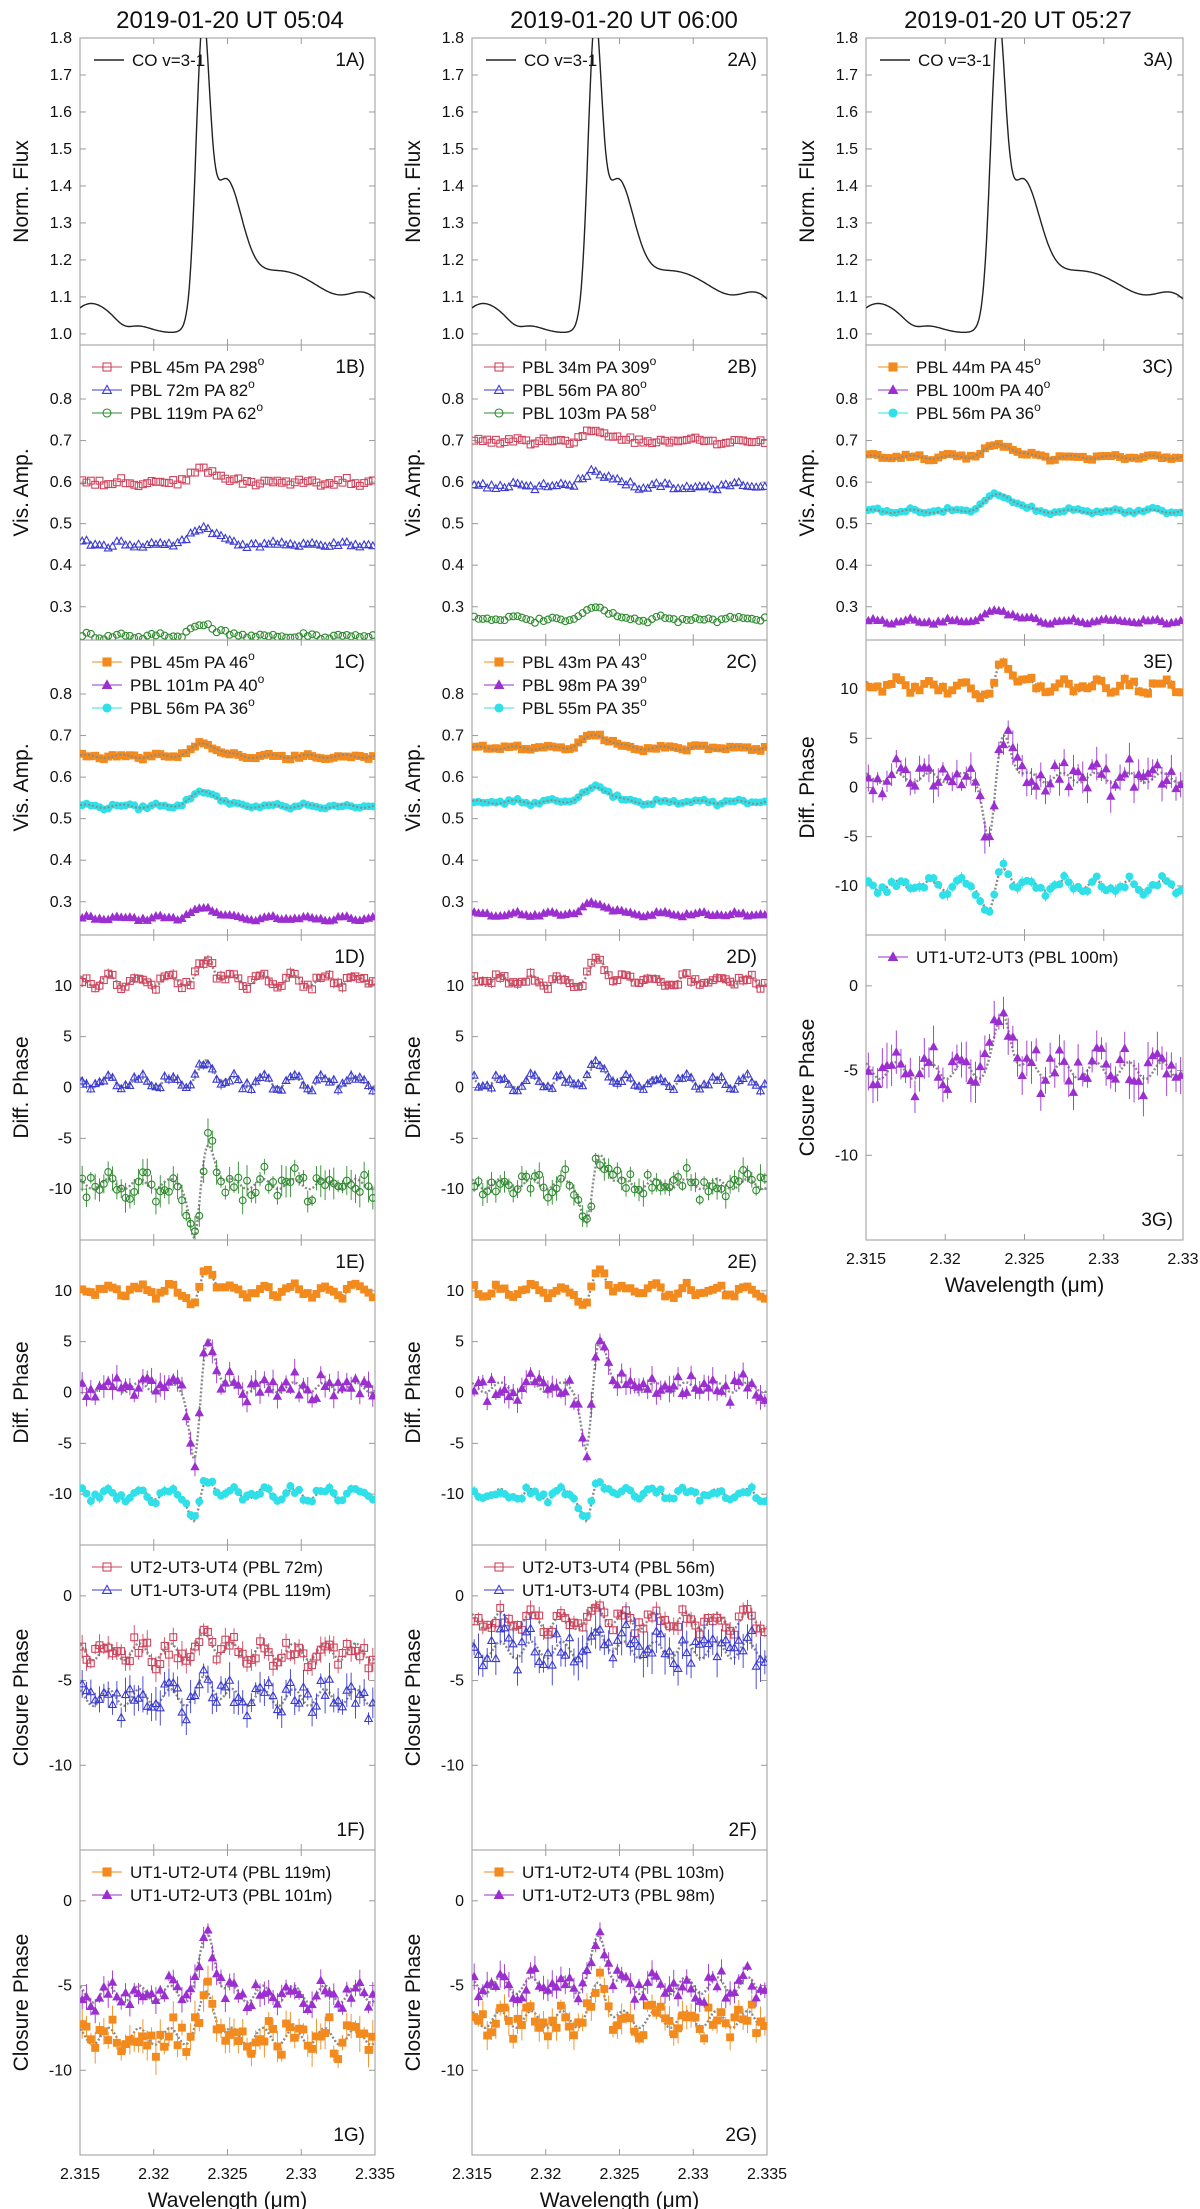 The image size is (1200, 2209). I want to click on y-tick-label: 0.4, so click(847, 565).